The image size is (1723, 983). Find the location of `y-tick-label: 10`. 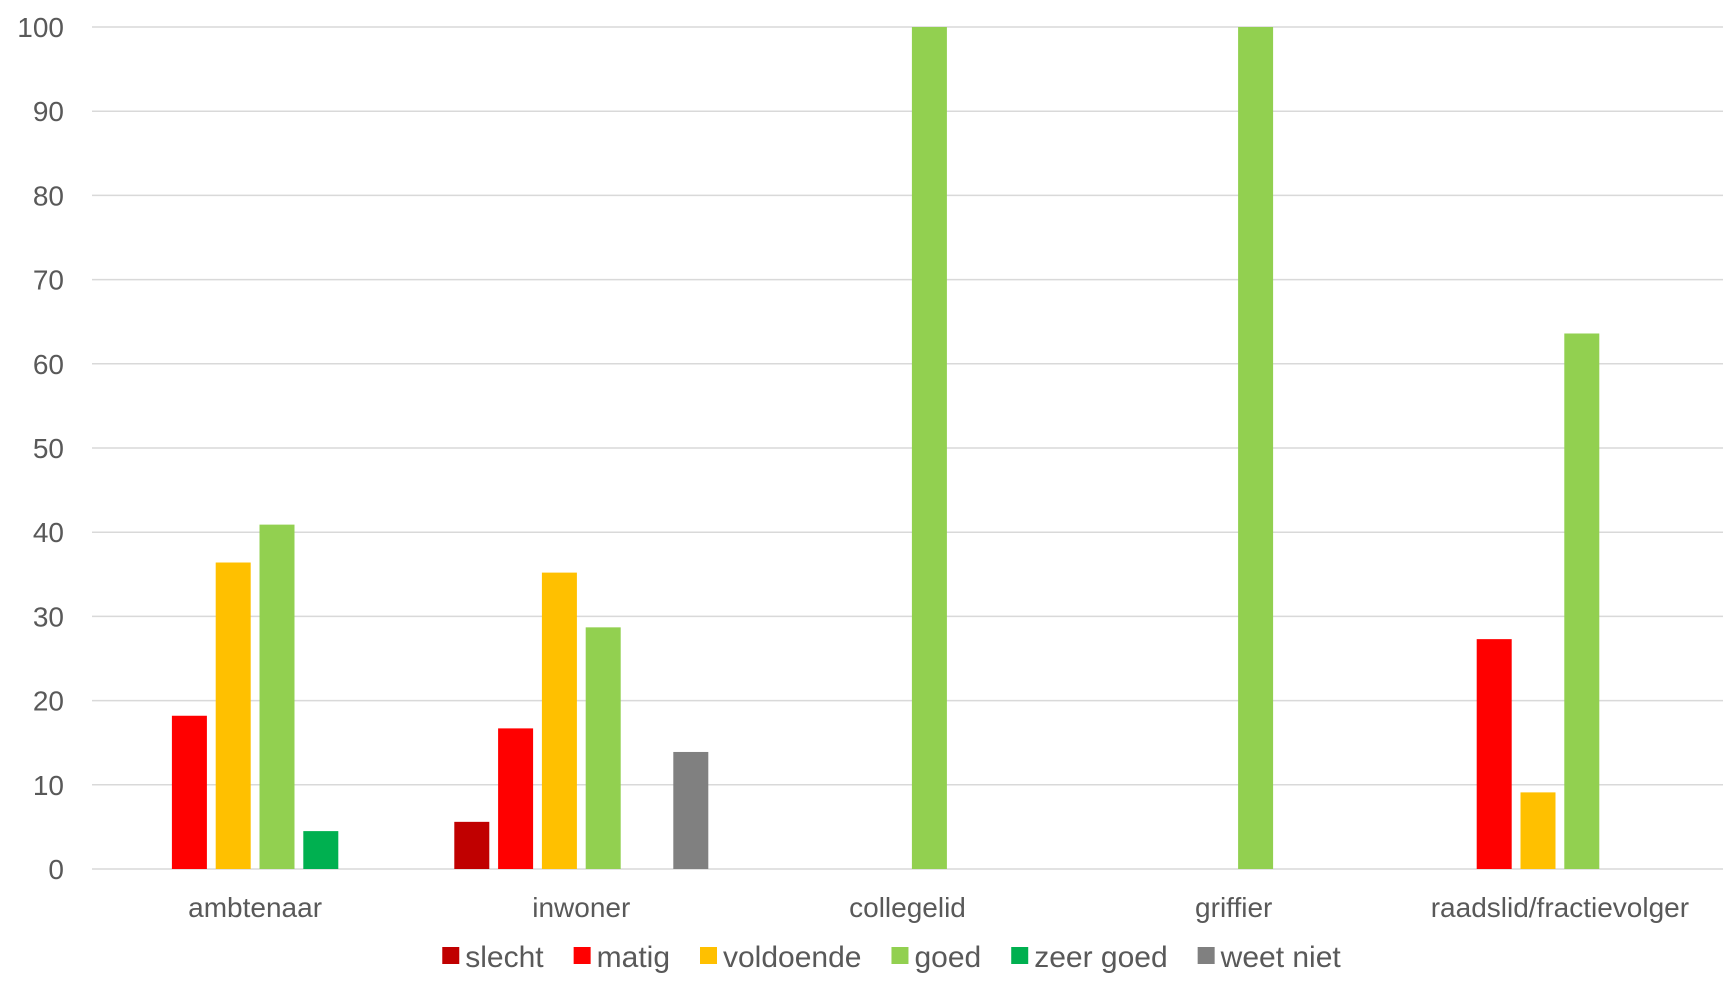

y-tick-label: 10 is located at coordinates (48, 785).